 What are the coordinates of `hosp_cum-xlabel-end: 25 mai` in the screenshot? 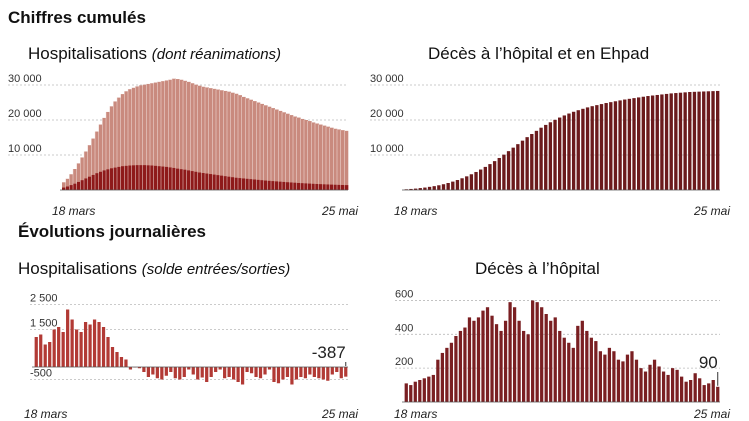 It's located at (339, 211).